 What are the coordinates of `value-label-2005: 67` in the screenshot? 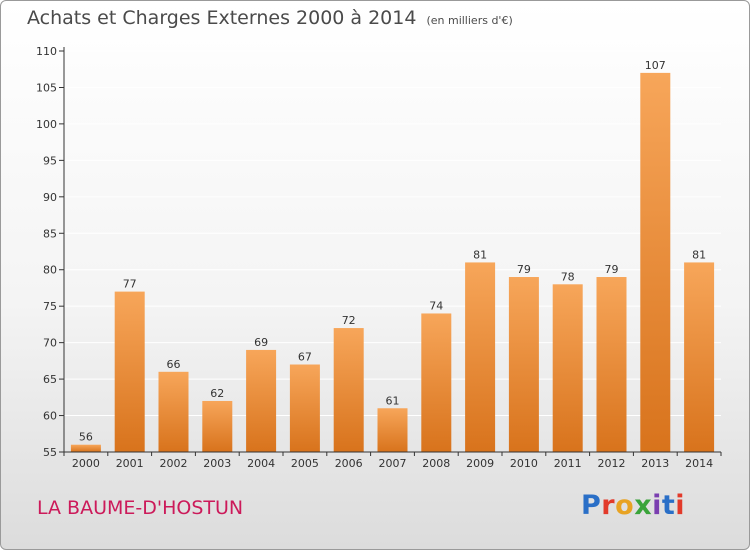 It's located at (305, 357).